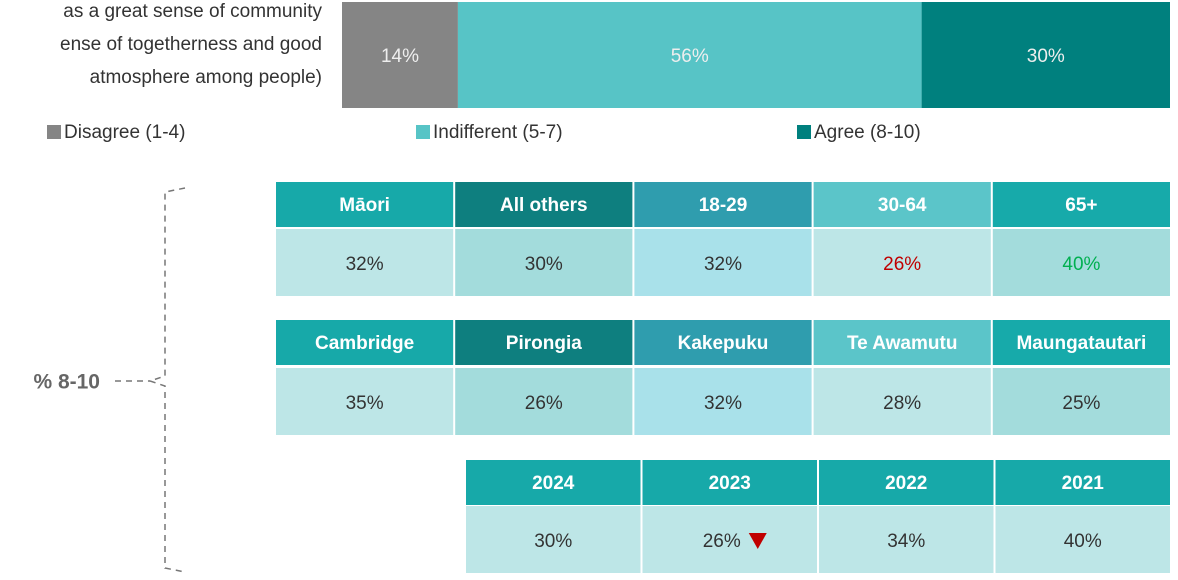 The height and width of the screenshot is (580, 1178). I want to click on header-text: 2024, so click(553, 483).